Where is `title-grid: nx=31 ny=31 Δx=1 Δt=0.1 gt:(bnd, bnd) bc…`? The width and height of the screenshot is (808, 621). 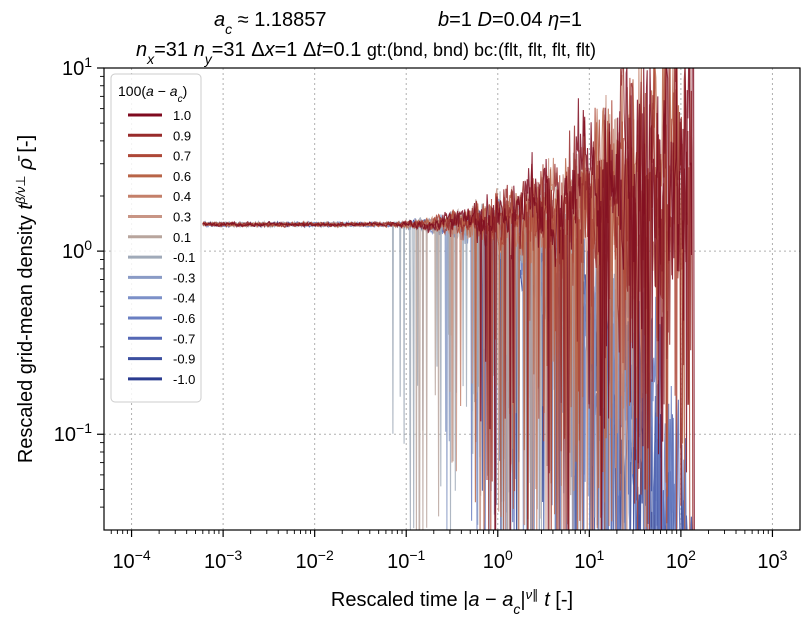
title-grid: nx=31 ny=31 Δx=1 Δt=0.1 gt:(bnd, bnd) bc… is located at coordinates (366, 53).